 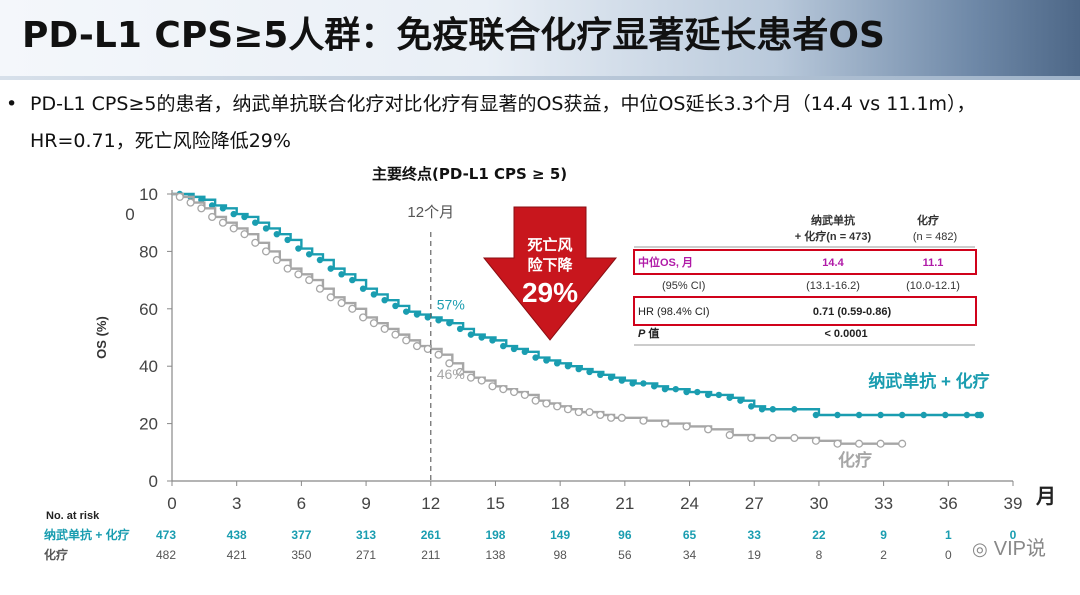 What do you see at coordinates (625, 535) in the screenshot?
I see `risk-value: 96` at bounding box center [625, 535].